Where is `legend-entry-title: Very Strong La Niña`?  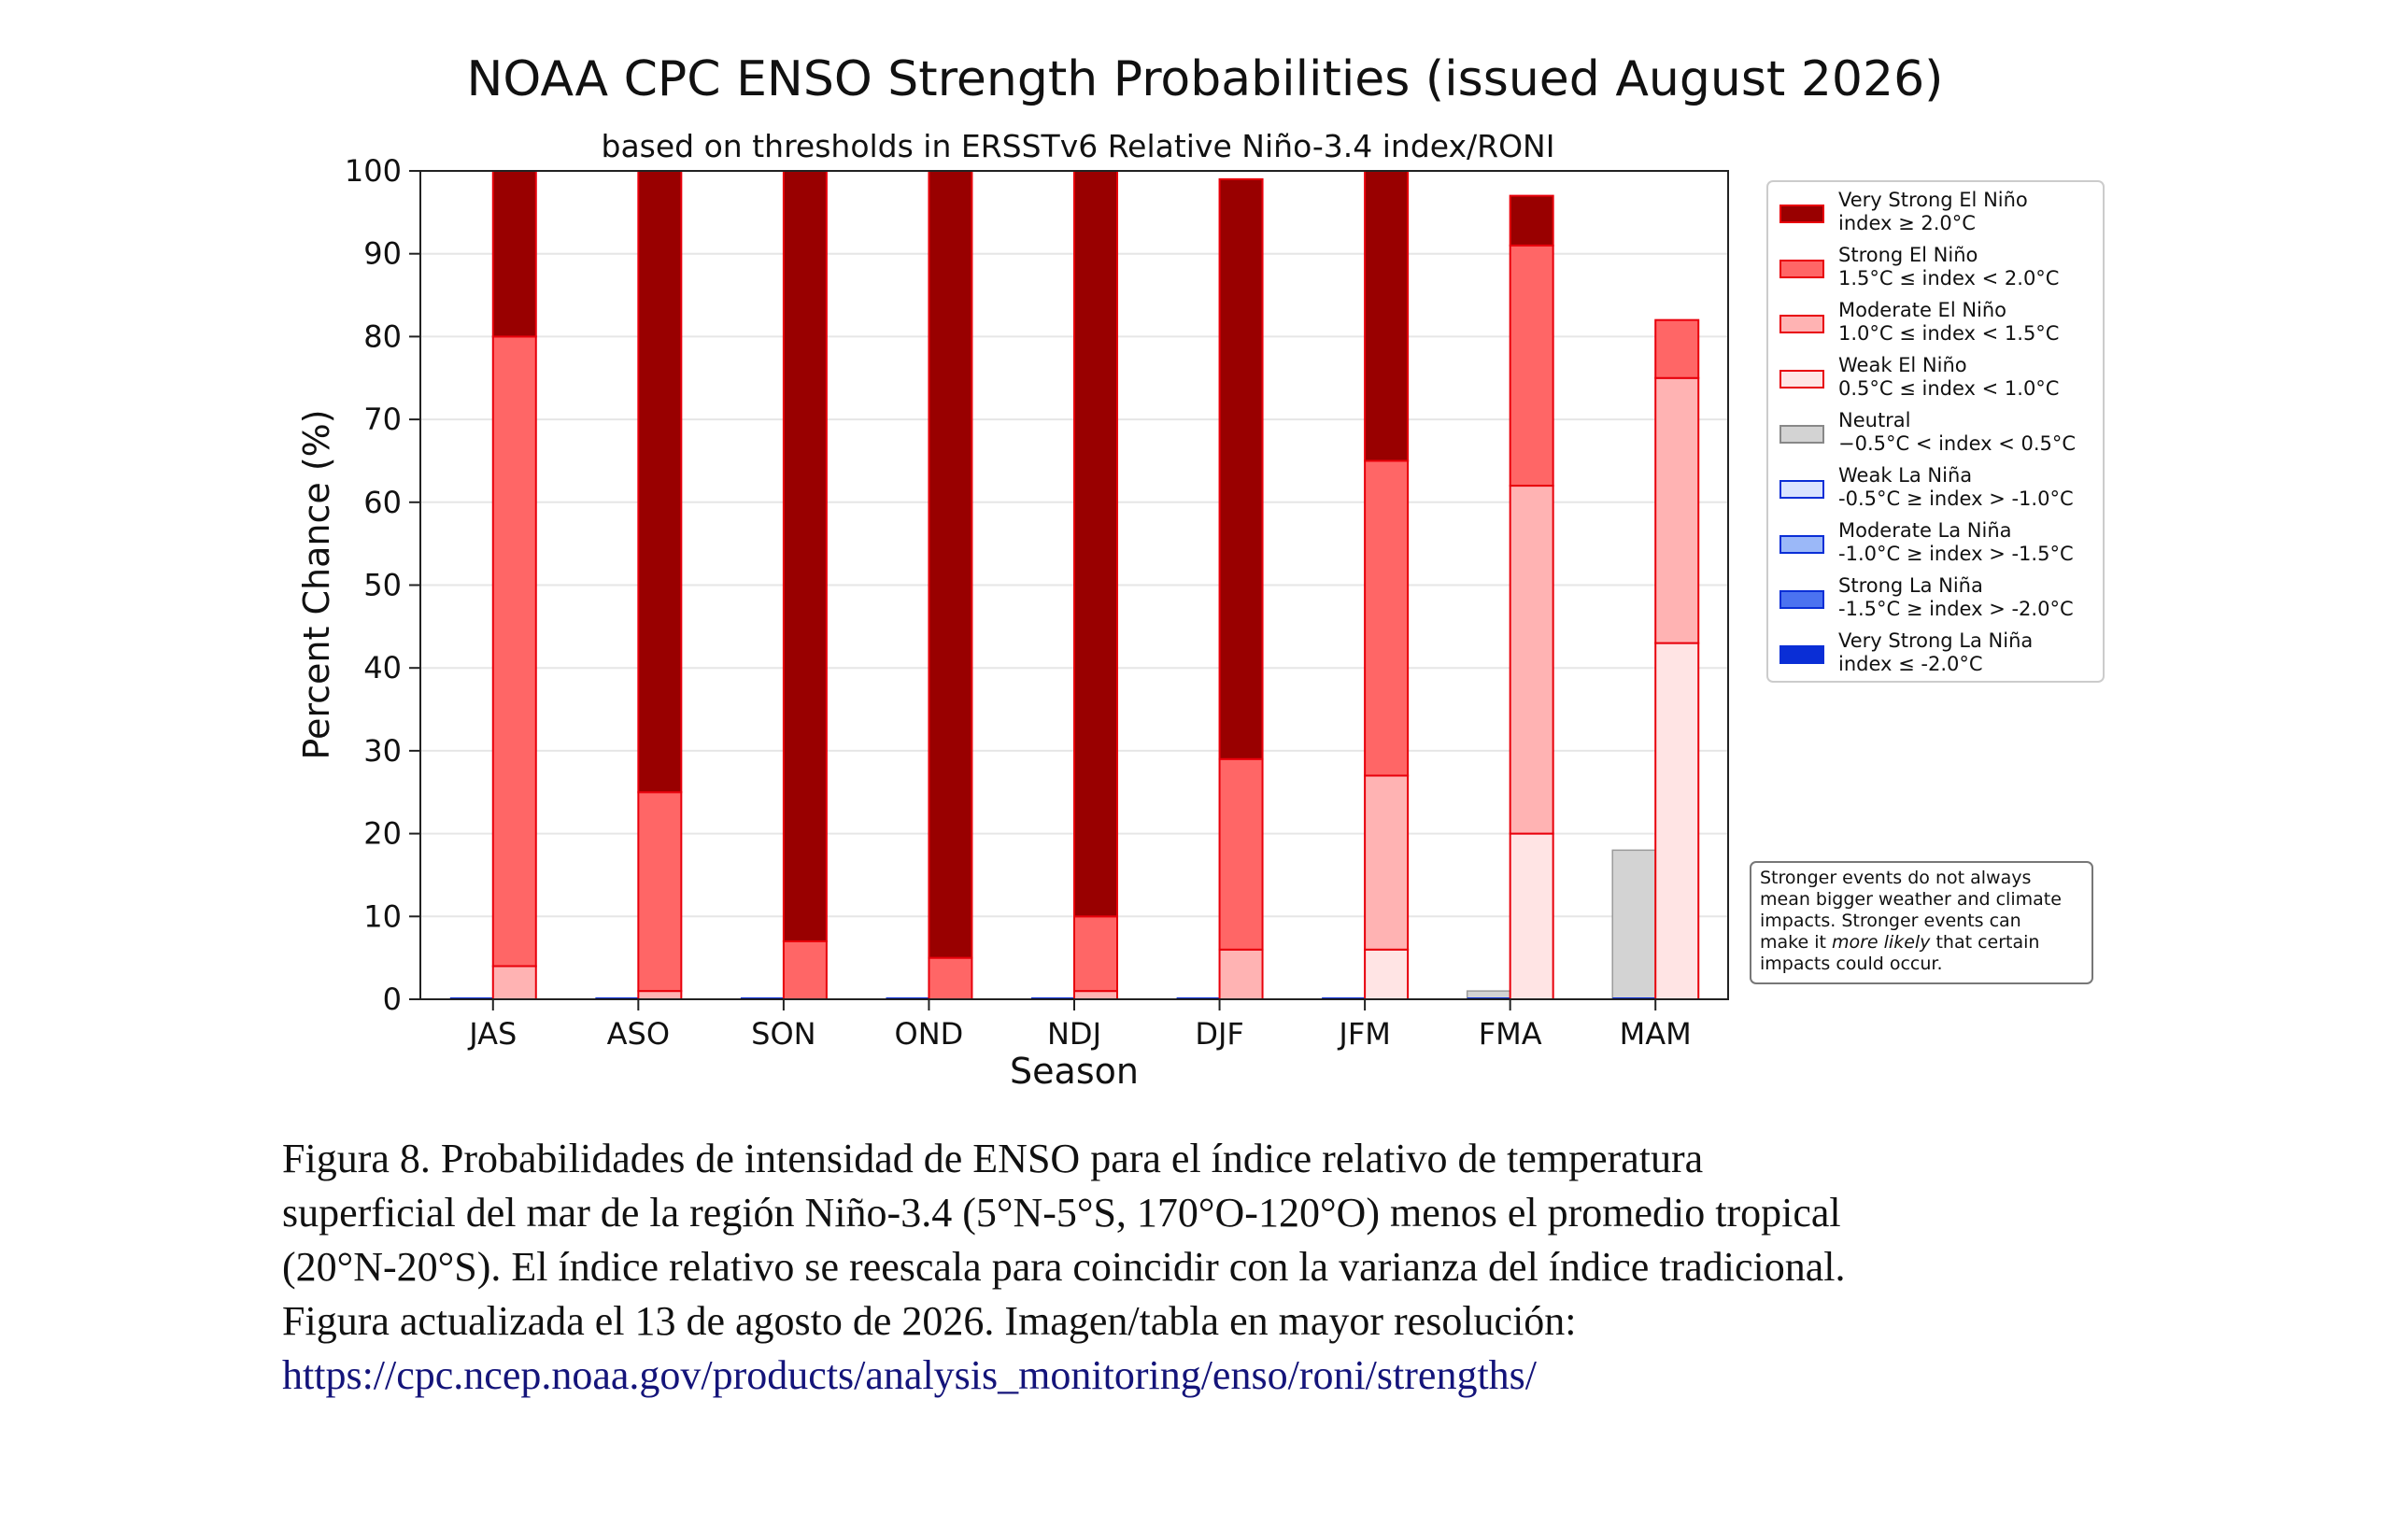 legend-entry-title: Very Strong La Niña is located at coordinates (1935, 640).